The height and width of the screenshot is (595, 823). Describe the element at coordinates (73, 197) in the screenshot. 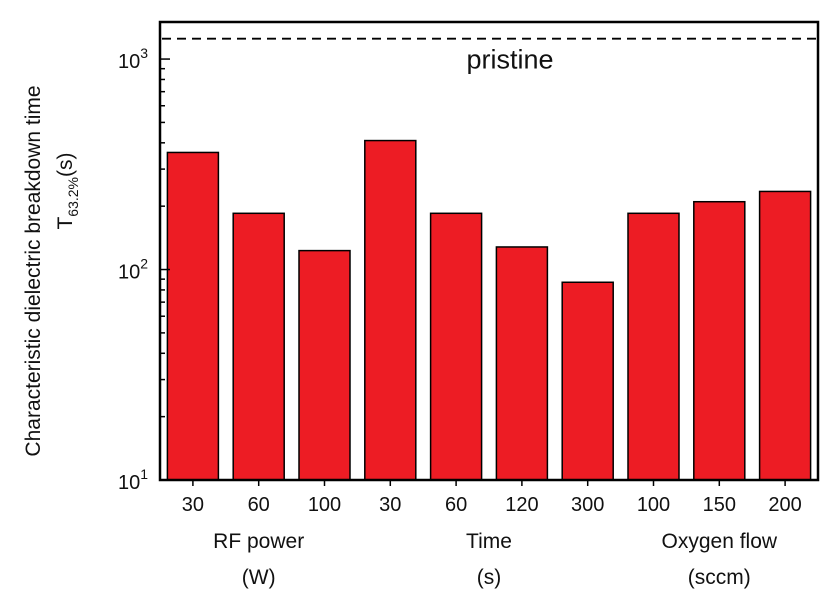

I see `y-axis-label-subscript: 63.2%` at that location.